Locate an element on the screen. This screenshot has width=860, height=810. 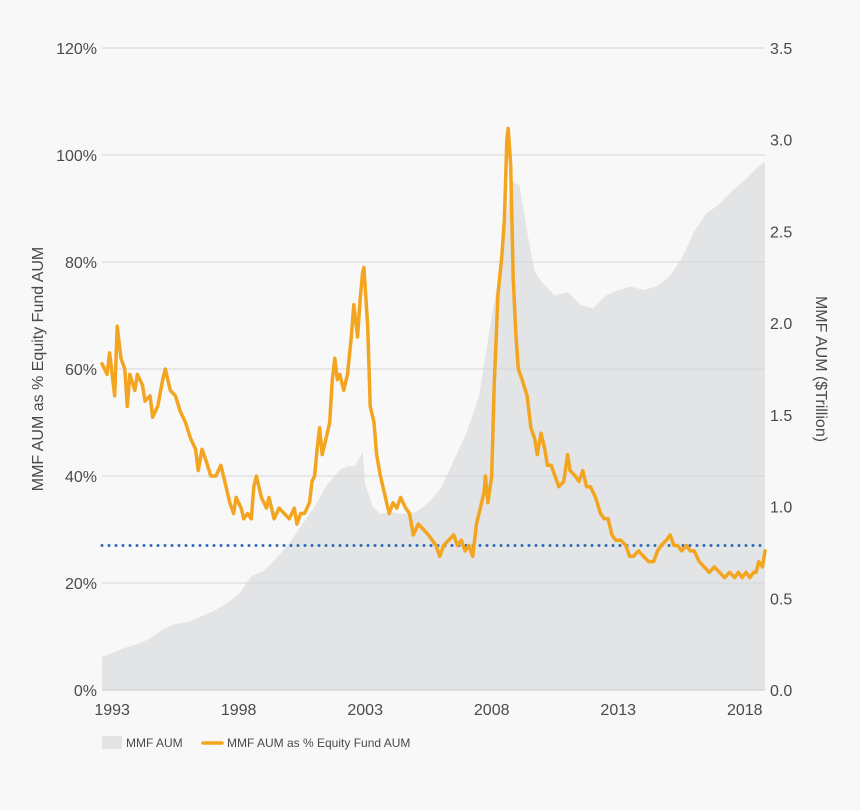
y-right-tick-label: 0.5 is located at coordinates (781, 599).